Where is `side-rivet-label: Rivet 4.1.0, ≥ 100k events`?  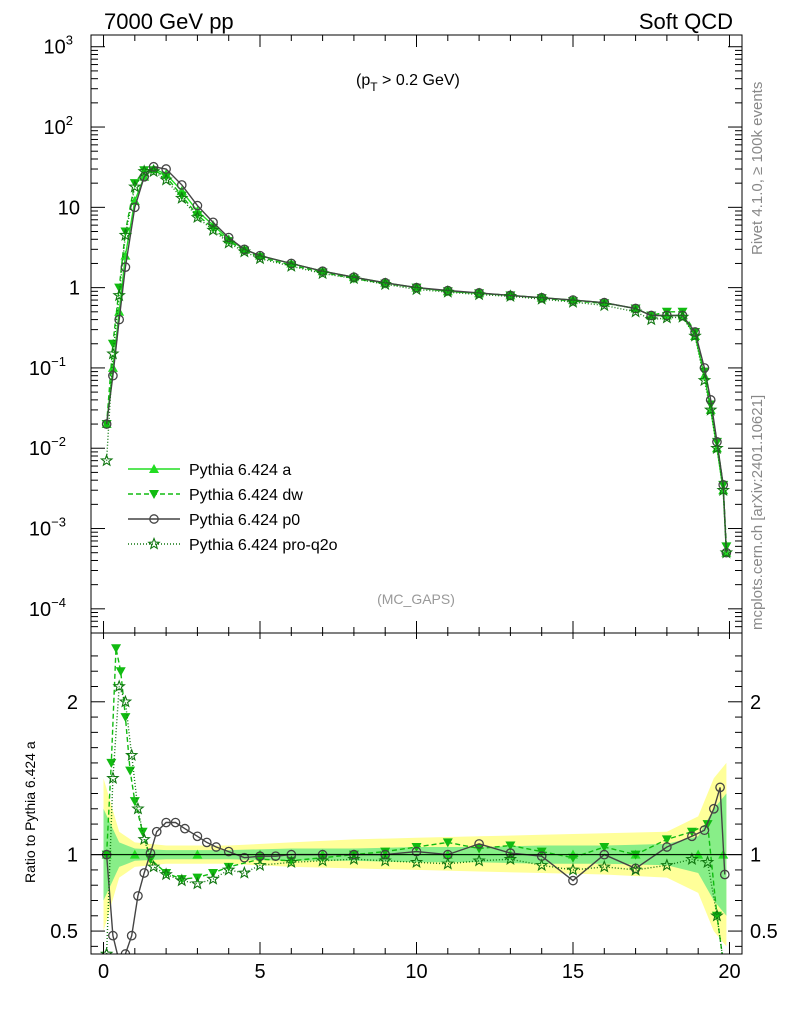
side-rivet-label: Rivet 4.1.0, ≥ 100k events is located at coordinates (757, 168).